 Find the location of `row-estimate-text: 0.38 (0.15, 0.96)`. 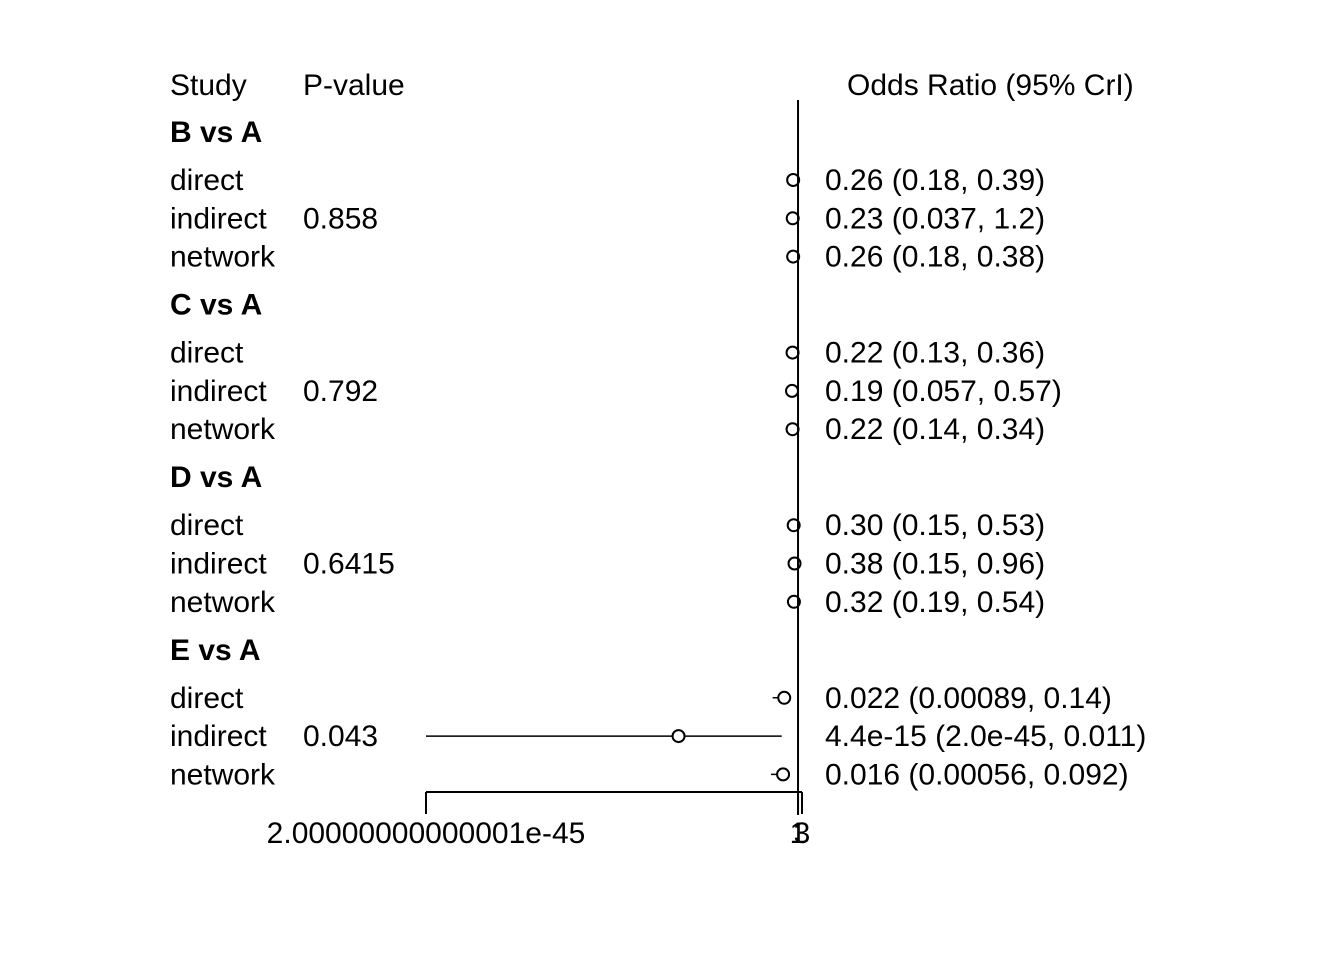

row-estimate-text: 0.38 (0.15, 0.96) is located at coordinates (935, 564).